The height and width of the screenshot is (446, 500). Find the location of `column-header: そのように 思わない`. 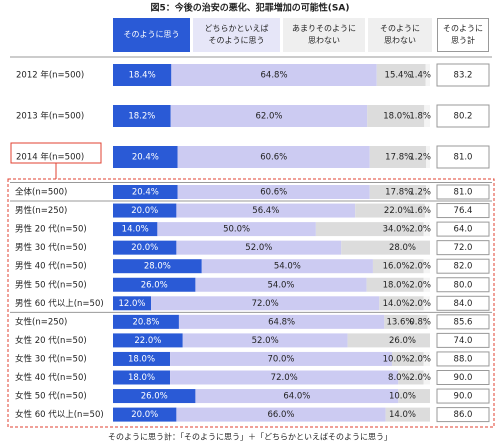

column-header: そのように 思わない is located at coordinates (400, 35).